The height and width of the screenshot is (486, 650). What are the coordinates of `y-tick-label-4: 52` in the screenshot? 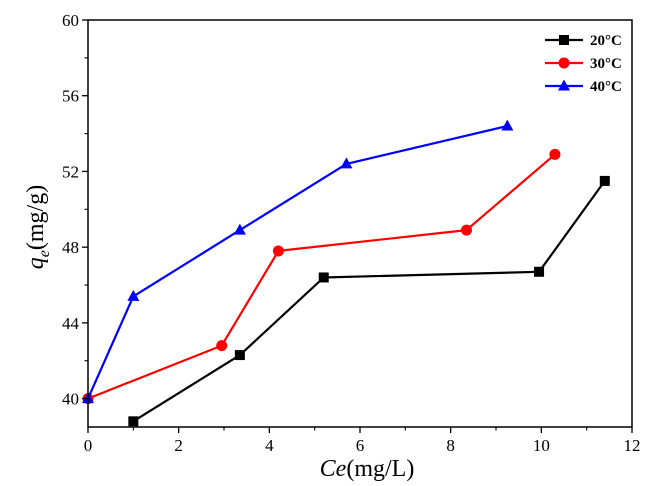 It's located at (70, 171).